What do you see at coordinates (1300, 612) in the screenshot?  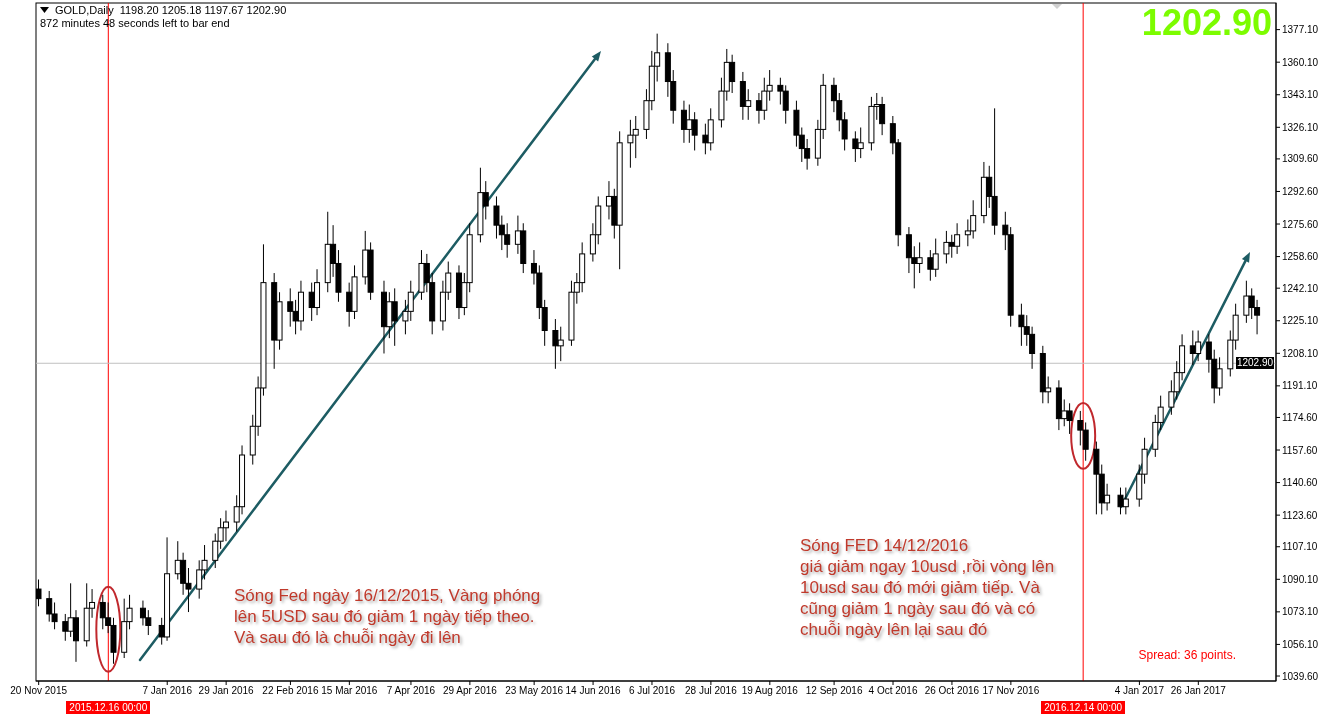 I see `y-tick-label: 1073.10` at bounding box center [1300, 612].